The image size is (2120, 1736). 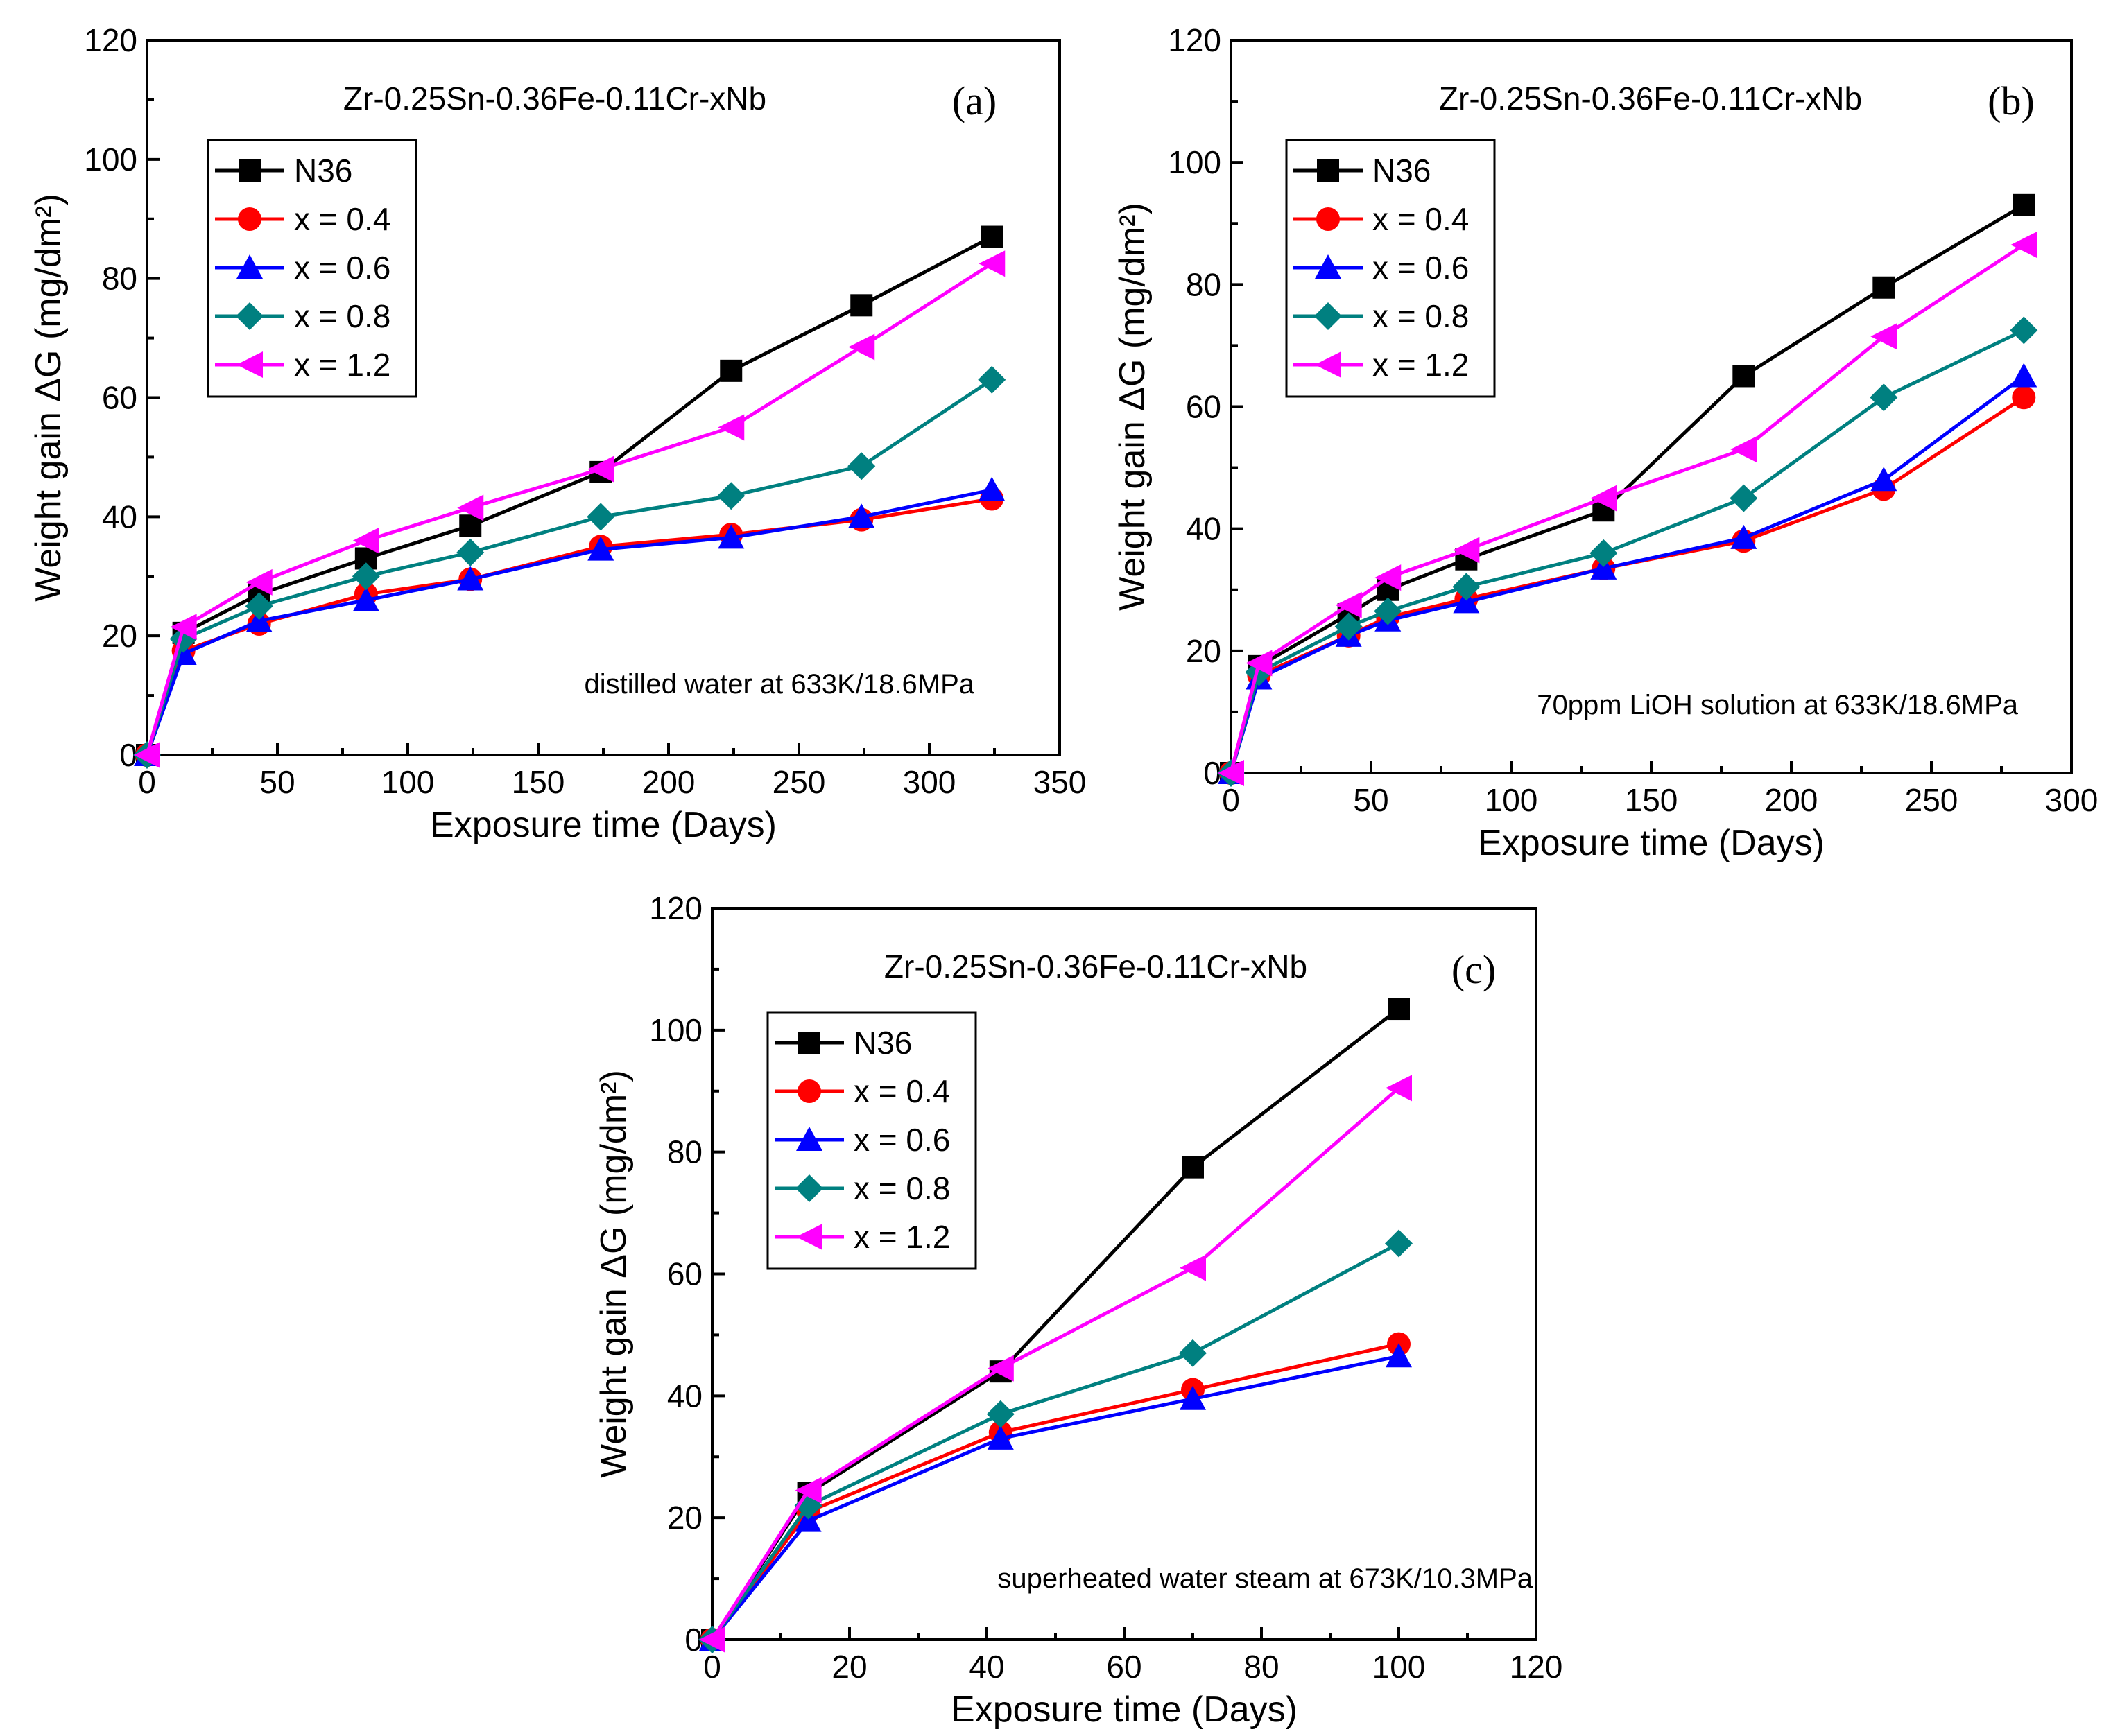 What do you see at coordinates (1932, 800) in the screenshot?
I see `x-tick-label: 250` at bounding box center [1932, 800].